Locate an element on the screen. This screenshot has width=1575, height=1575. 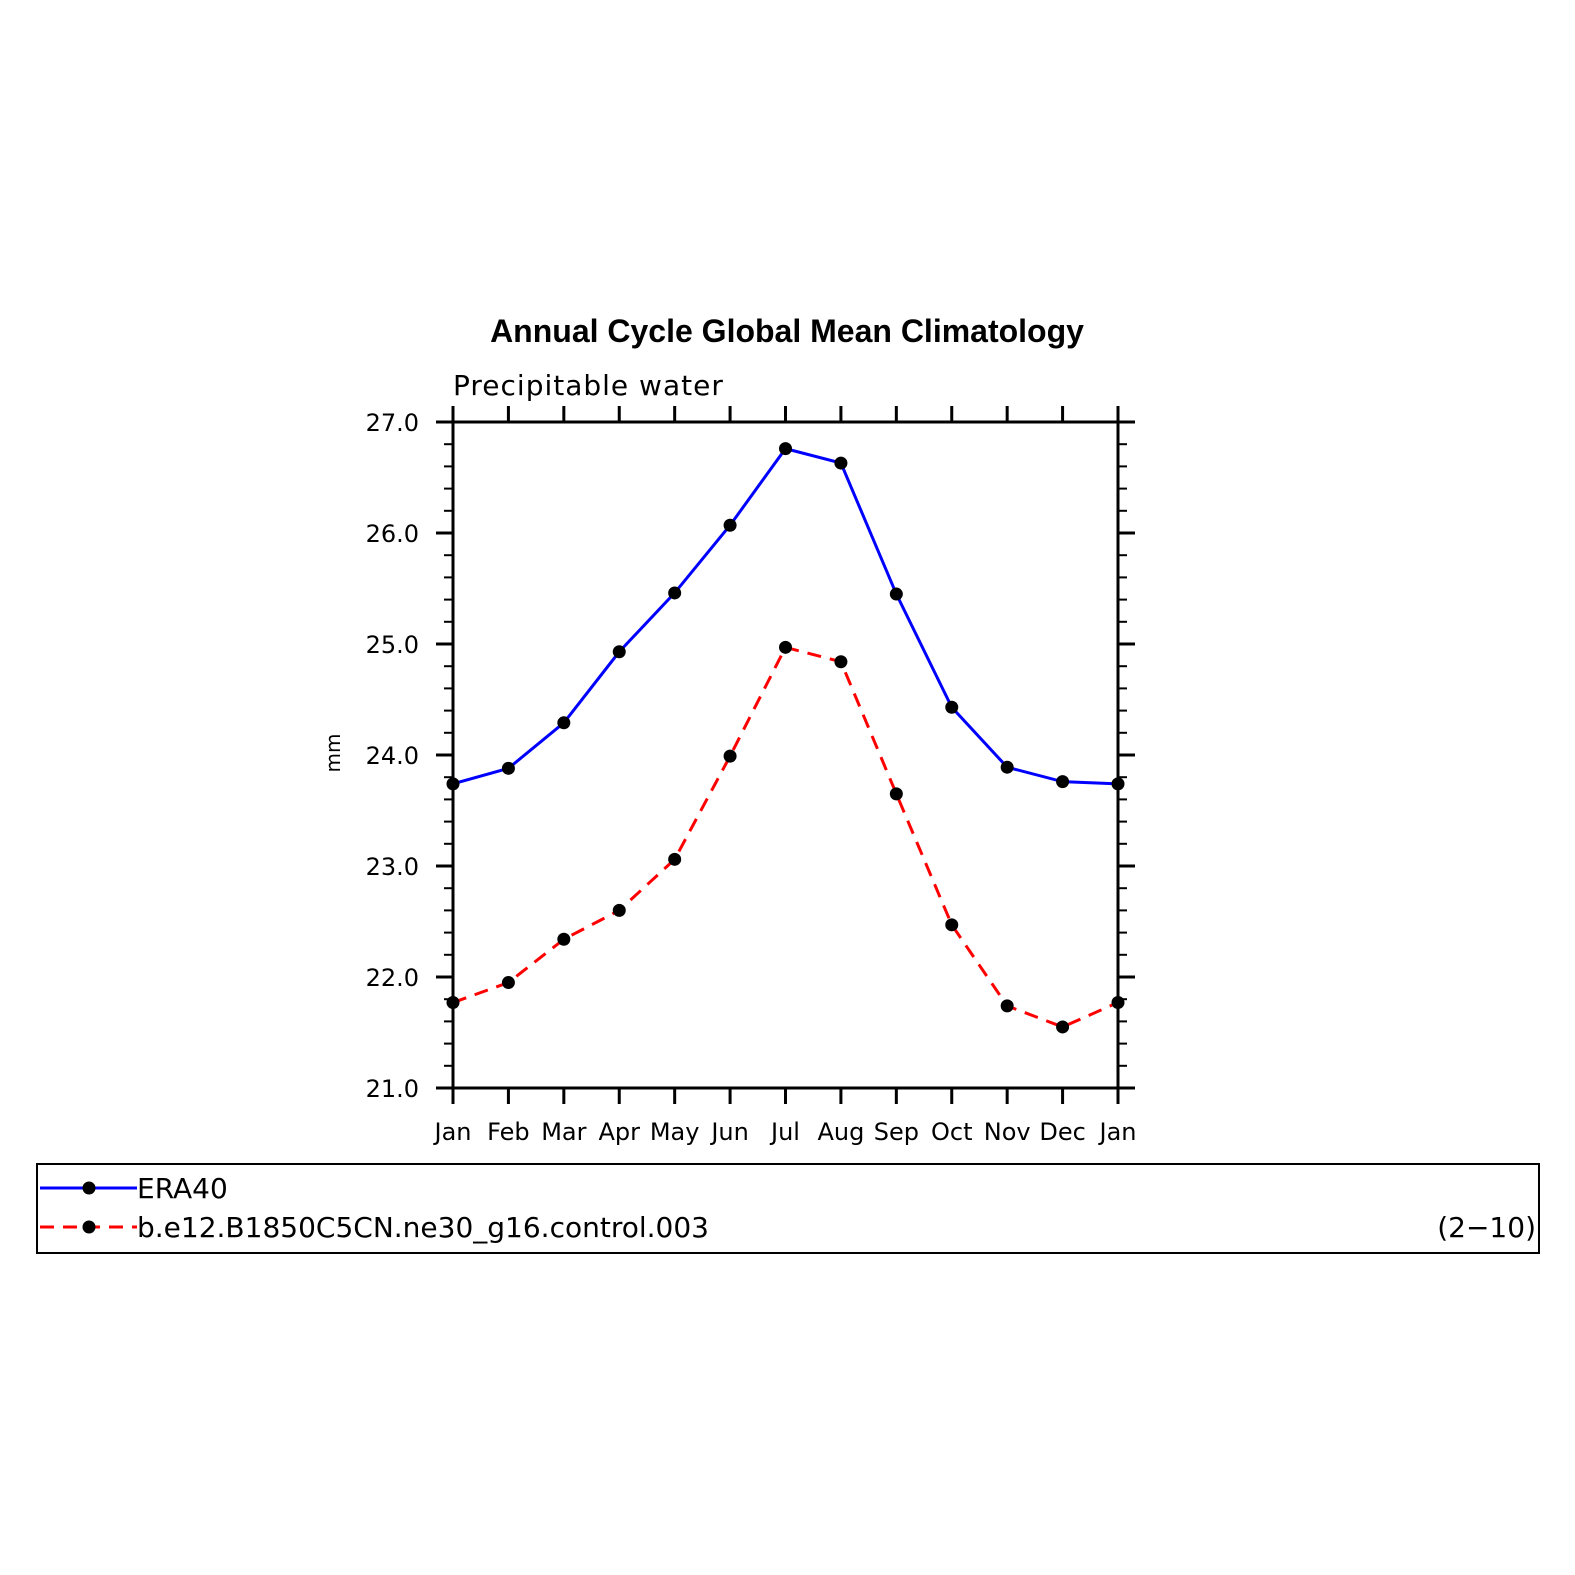
x-tick-label: May is located at coordinates (675, 1132).